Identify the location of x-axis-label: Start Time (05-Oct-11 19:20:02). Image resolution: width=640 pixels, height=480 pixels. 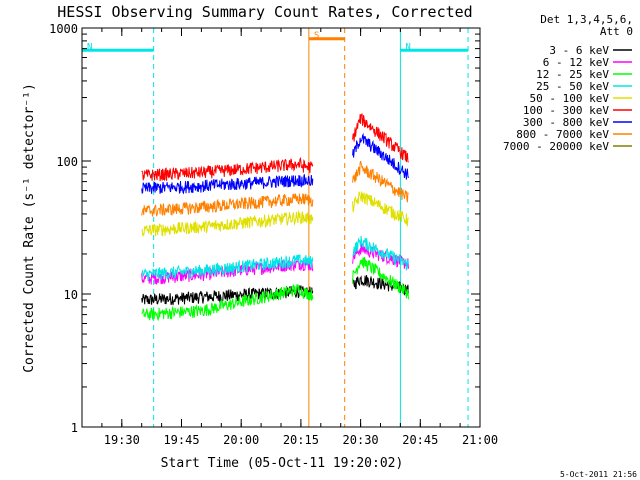
(282, 463).